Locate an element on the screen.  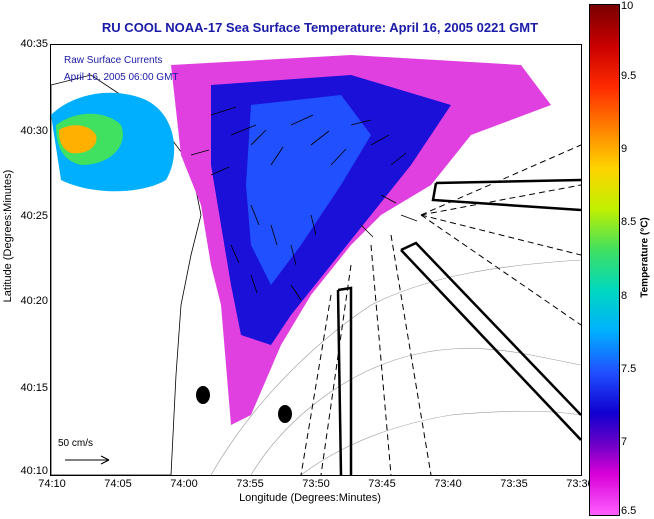
x-tick-label: 73:50 is located at coordinates (316, 484).